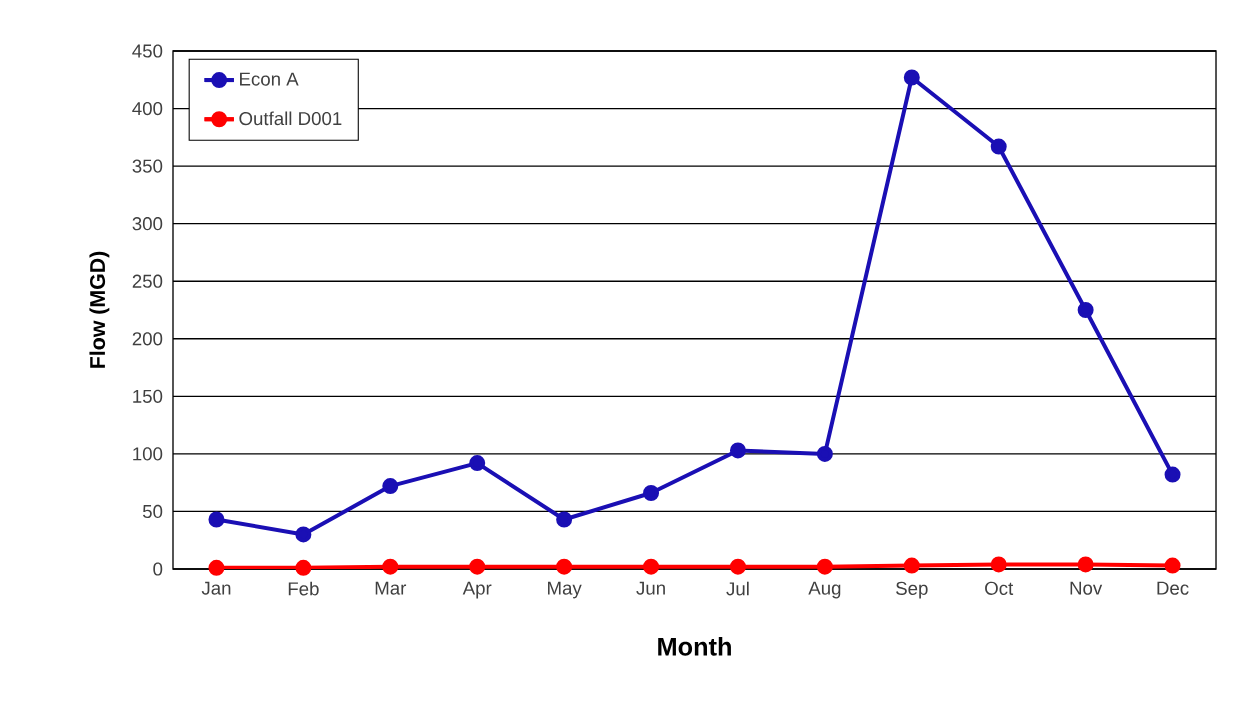  I want to click on x-axis-title: Month, so click(694, 646).